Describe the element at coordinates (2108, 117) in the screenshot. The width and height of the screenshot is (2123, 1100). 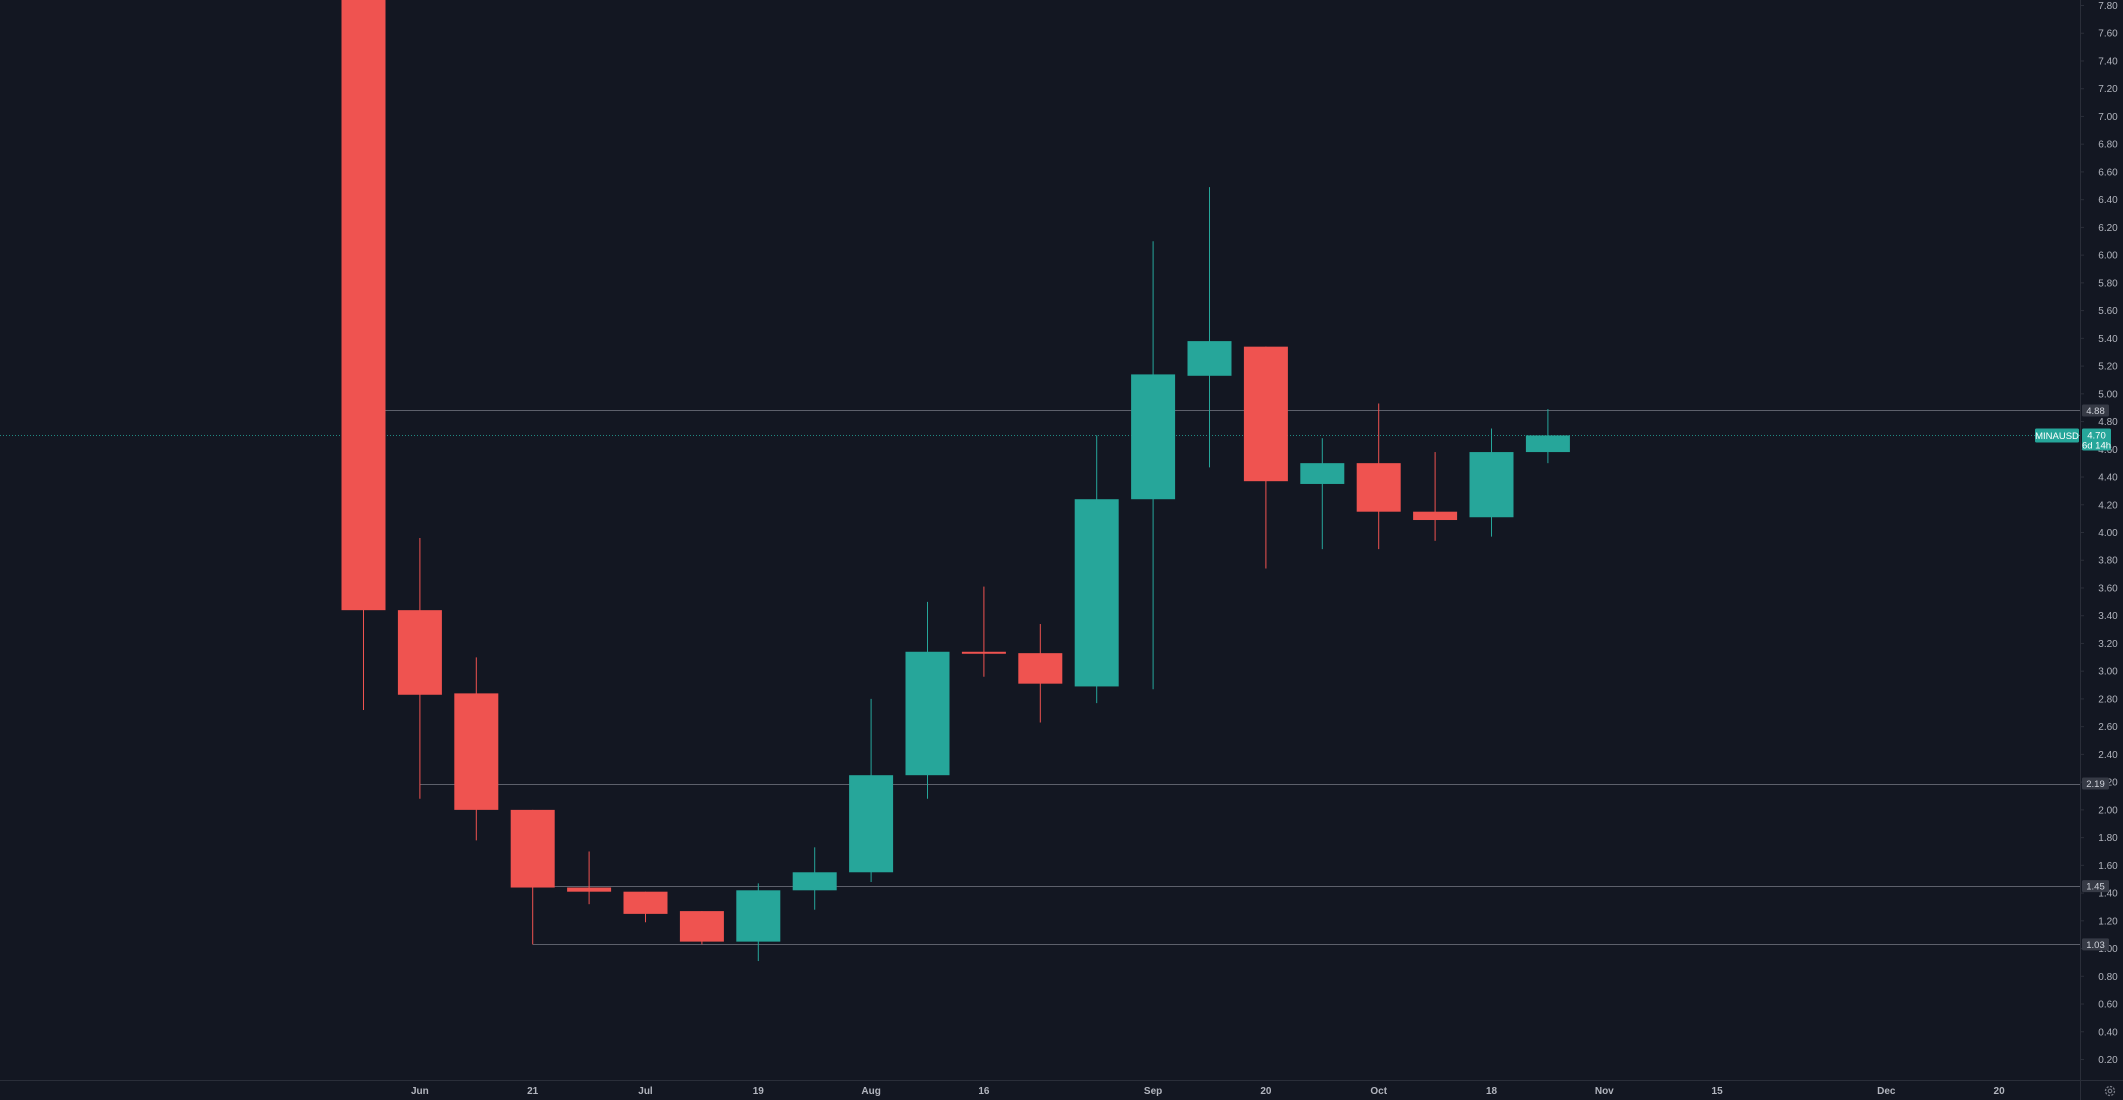
I see `price-tick-label: 7.00` at that location.